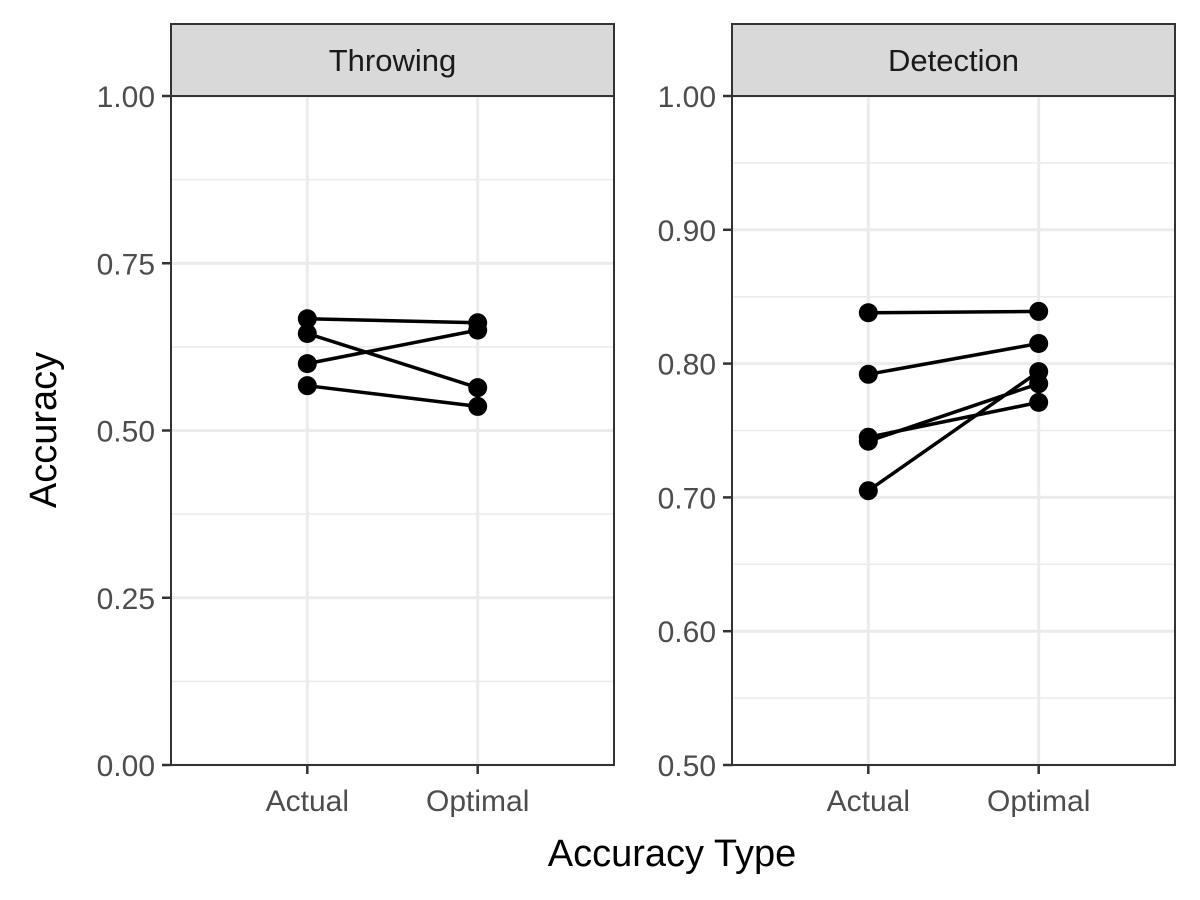  I want to click on y-tick-label: 0.60, so click(687, 632).